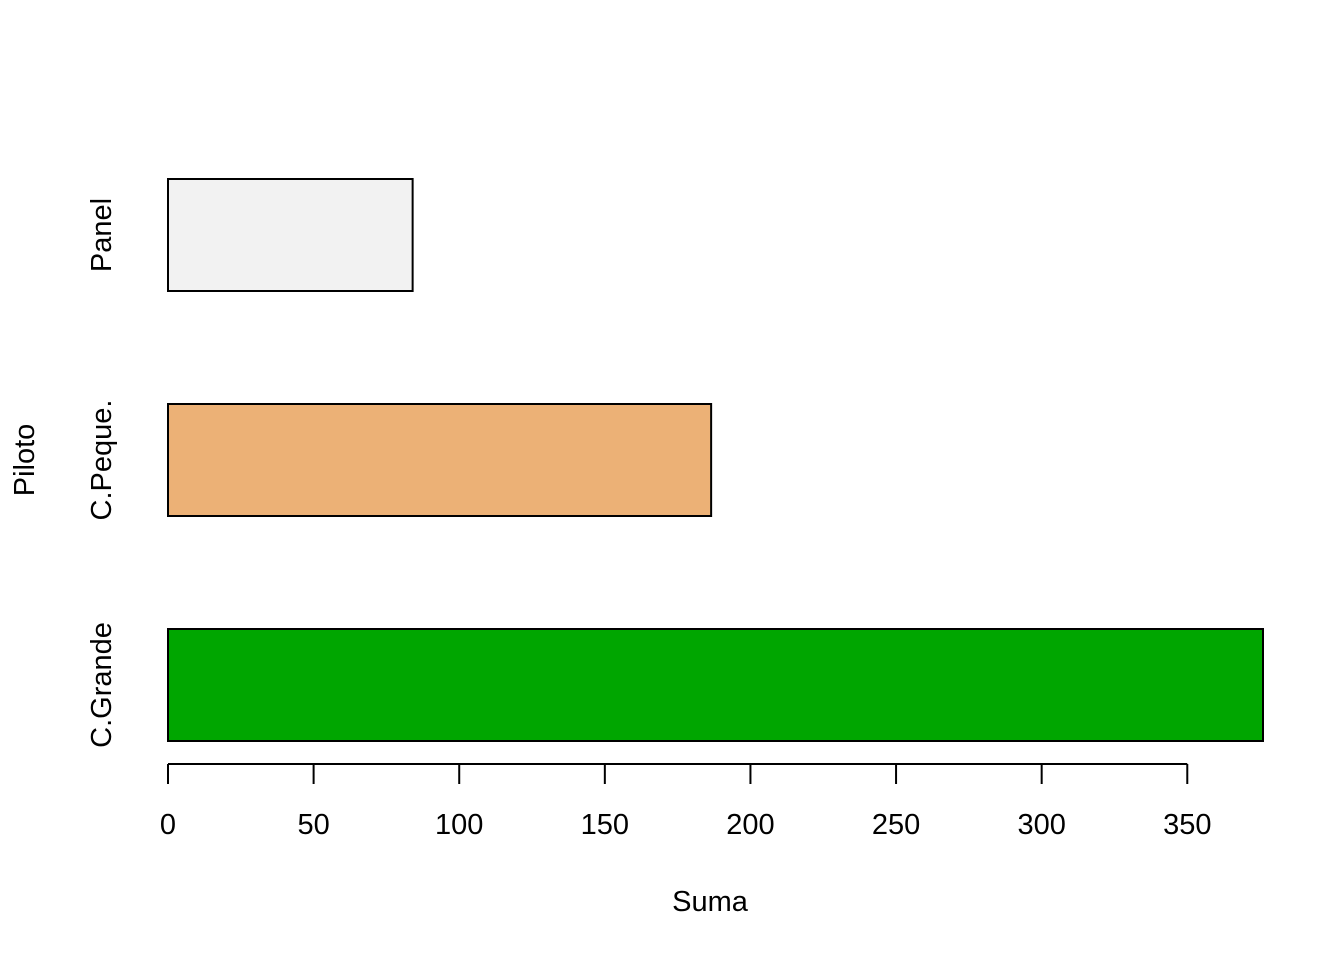  What do you see at coordinates (168, 825) in the screenshot?
I see `x-tick-label: 0` at bounding box center [168, 825].